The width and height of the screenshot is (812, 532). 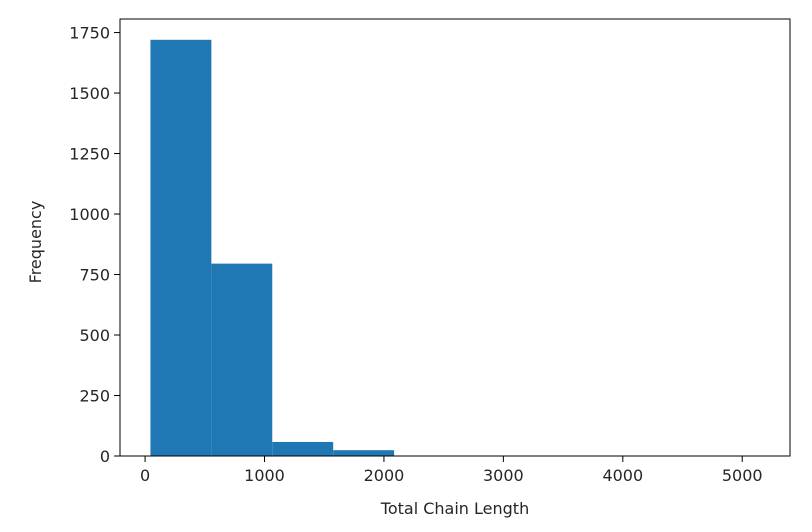 What do you see at coordinates (35, 242) in the screenshot?
I see `y-axis-label: Frequency` at bounding box center [35, 242].